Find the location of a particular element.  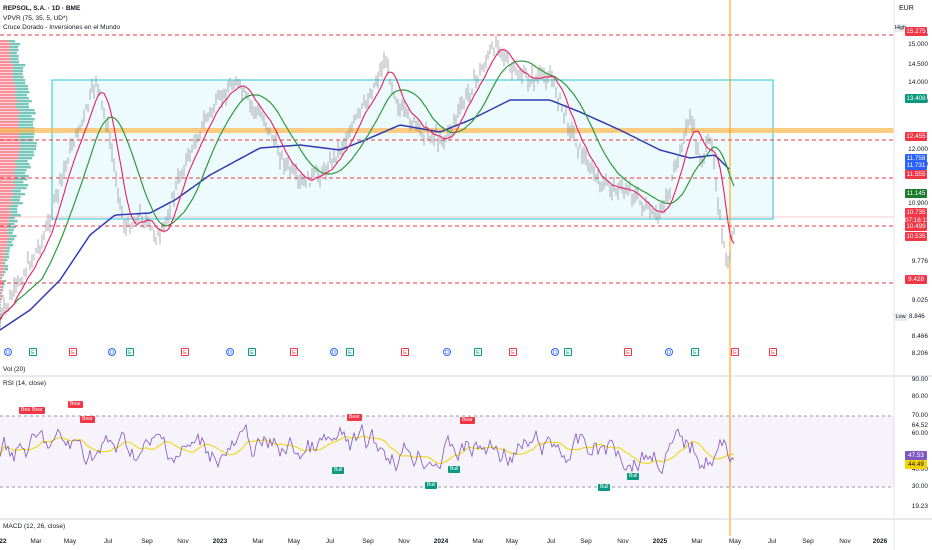

price-tick: 14.500 is located at coordinates (918, 64).